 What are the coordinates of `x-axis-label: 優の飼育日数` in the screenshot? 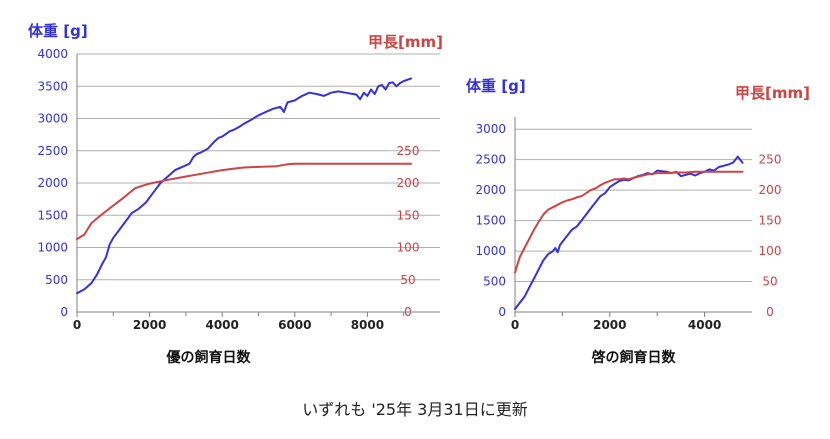 It's located at (209, 357).